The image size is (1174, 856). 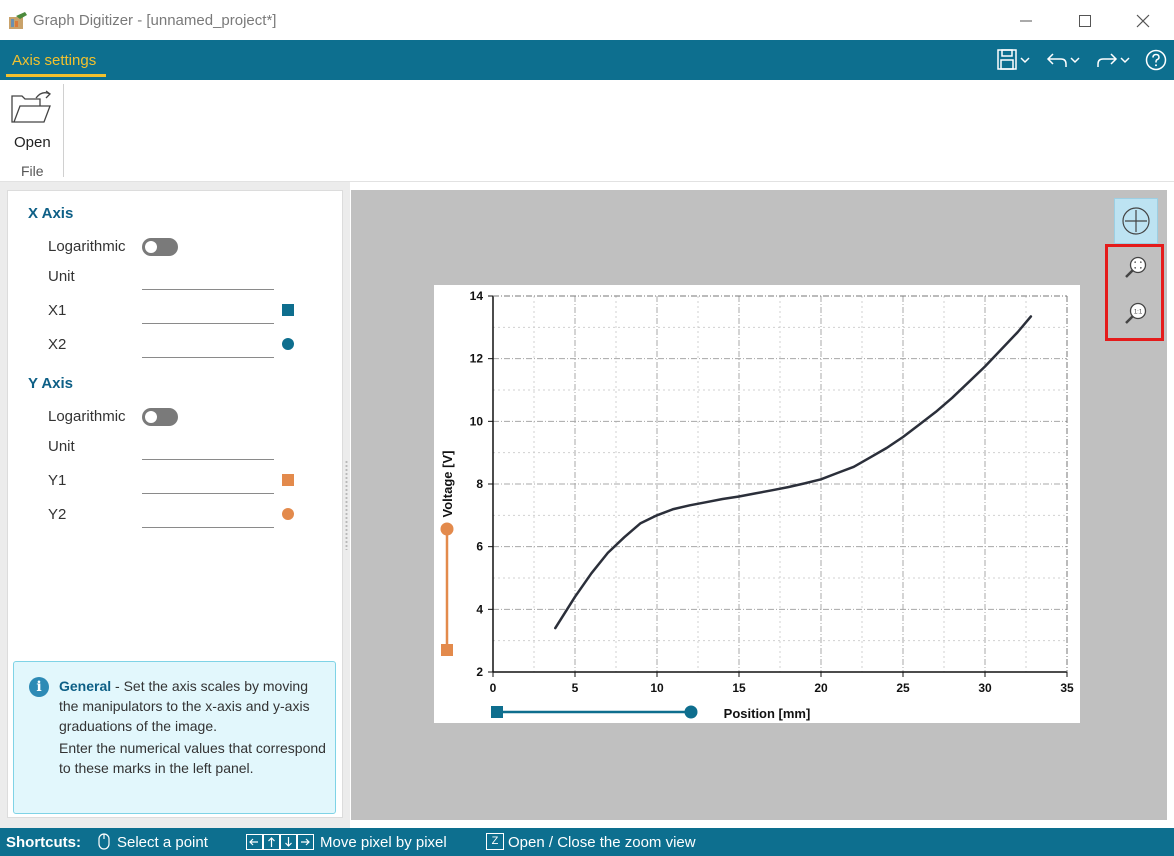 I want to click on maximize-button, so click(x=1085, y=21).